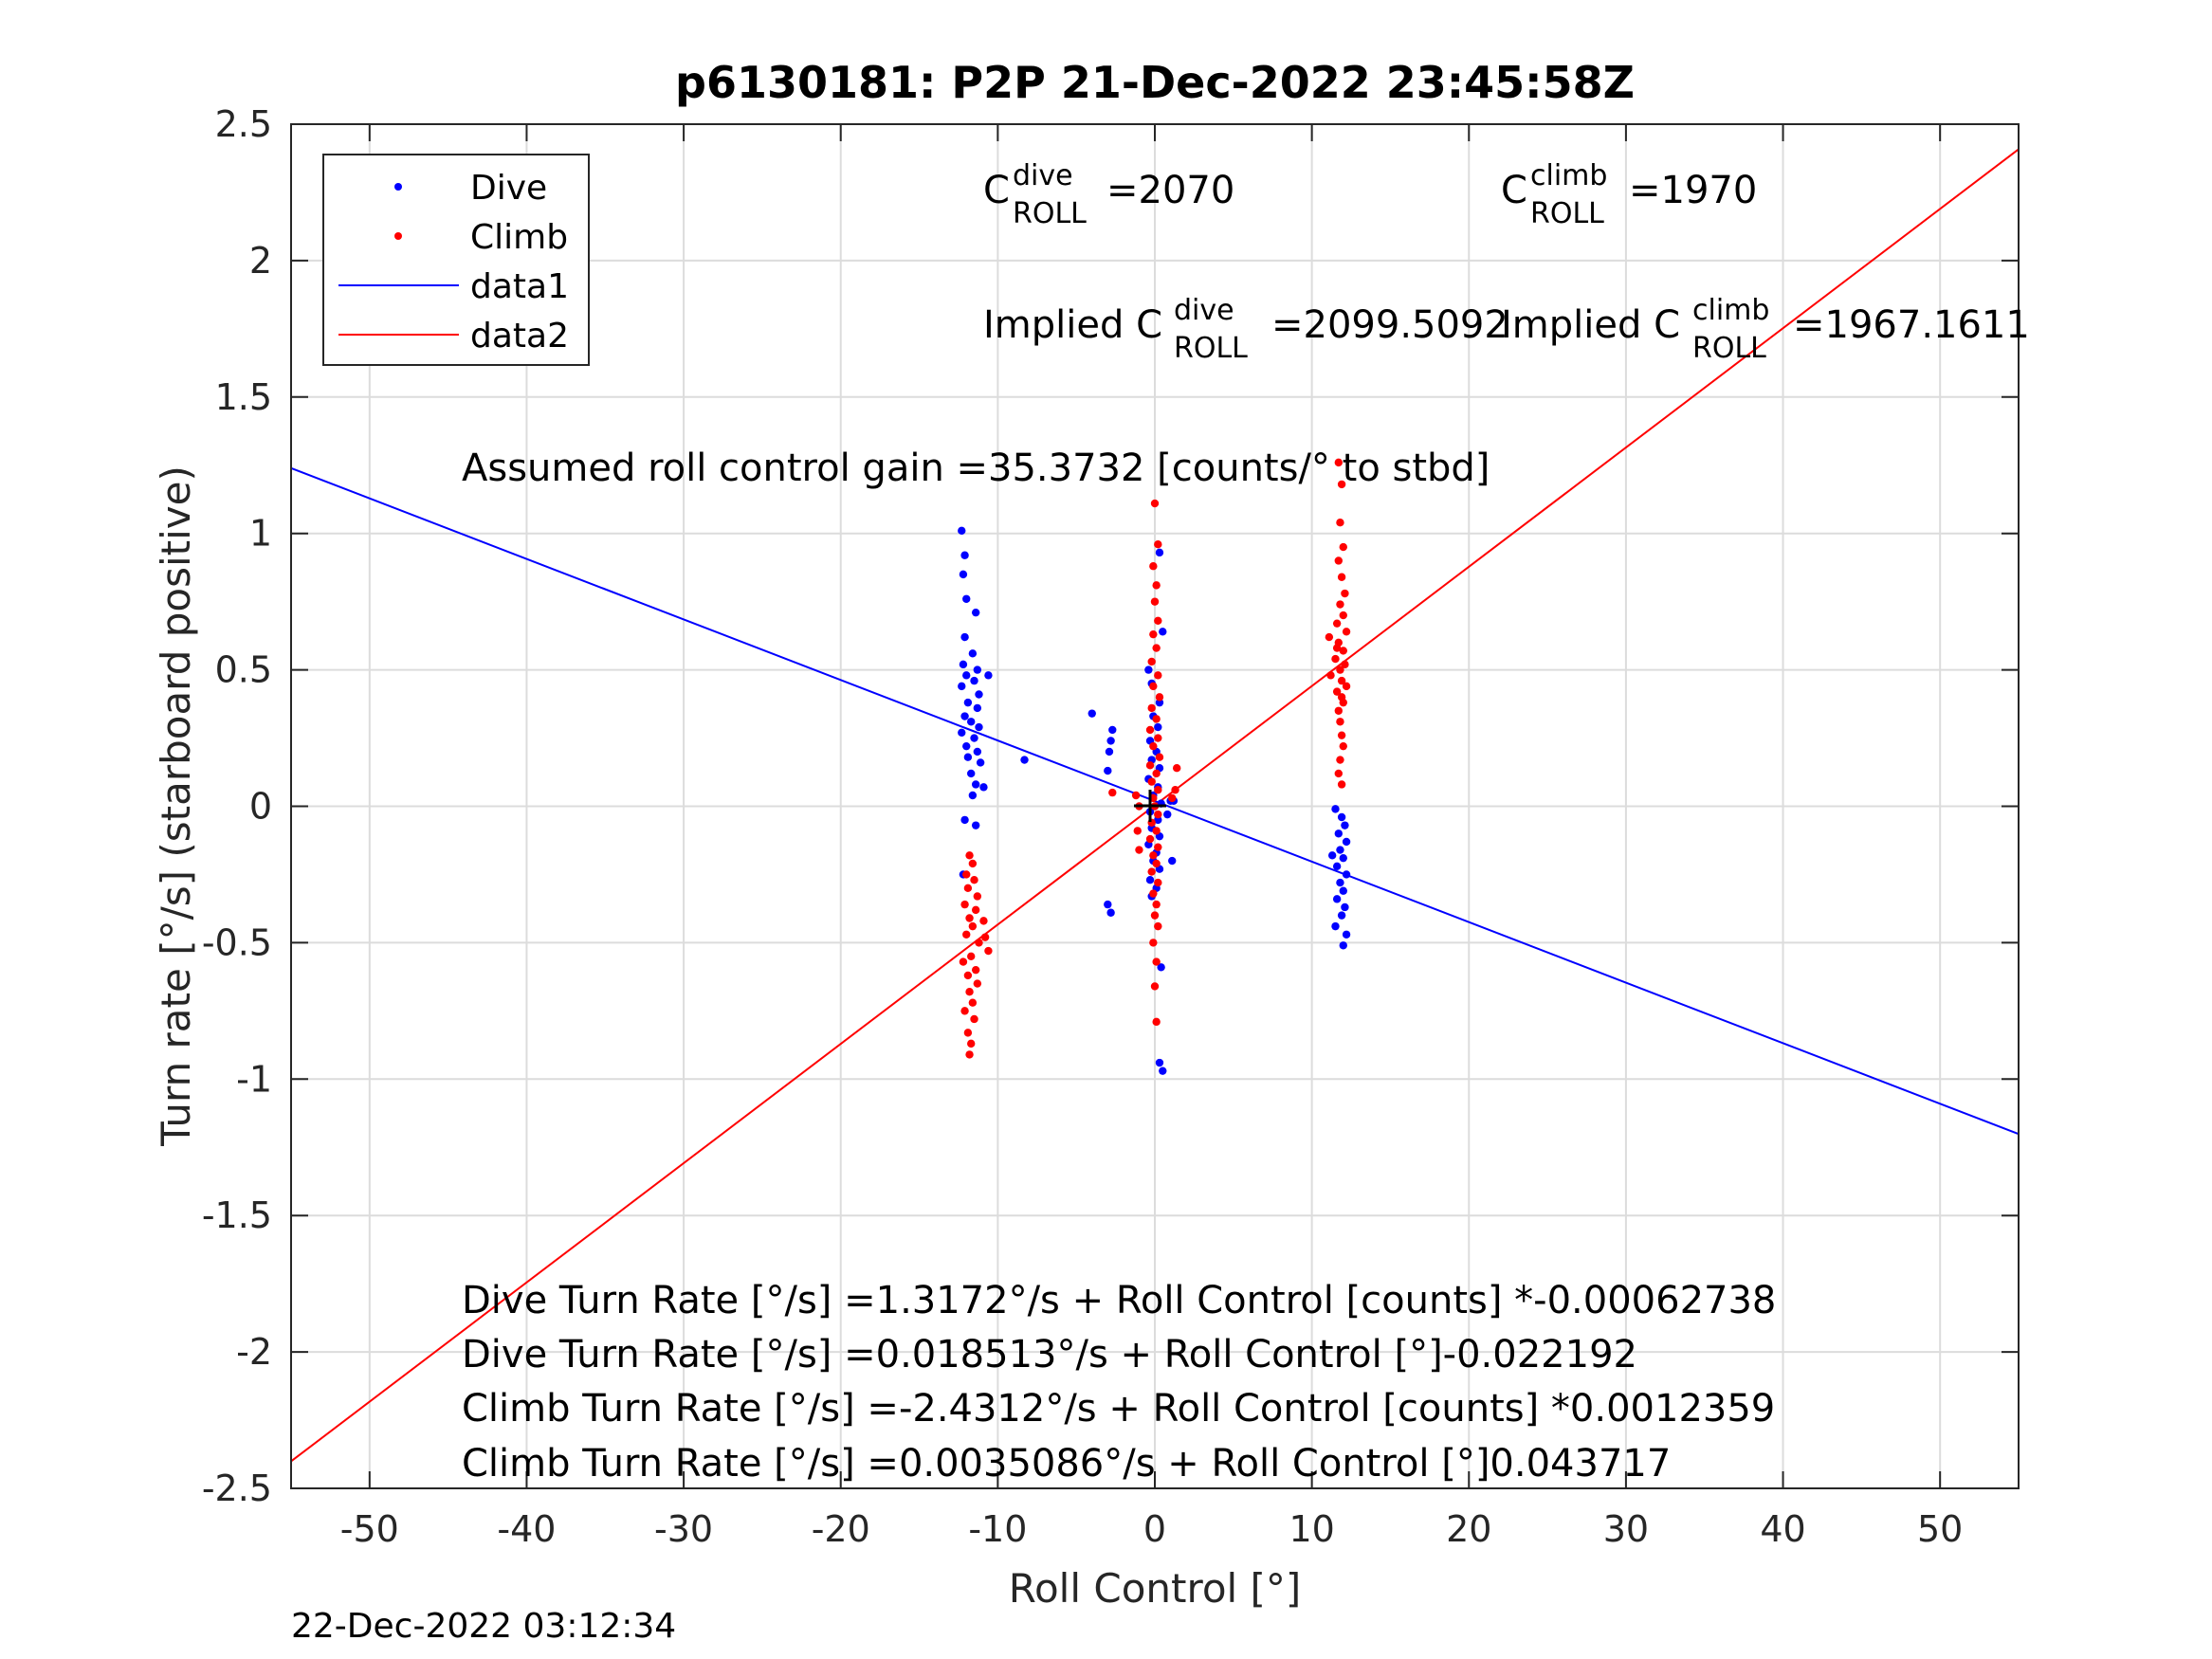 Image resolution: width=2212 pixels, height=1659 pixels. I want to click on implied-dive-base: Implied C, so click(1072, 325).